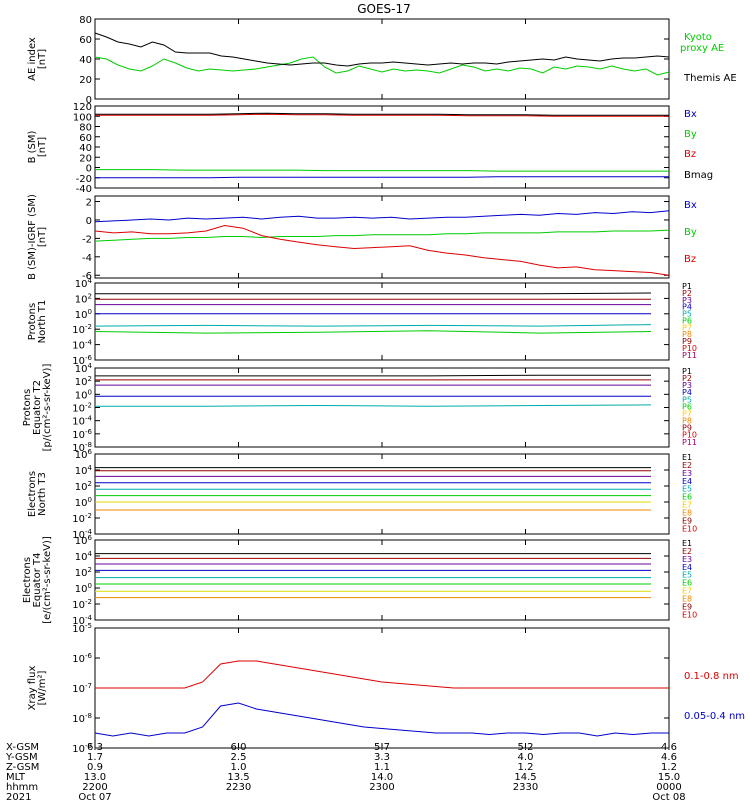 This screenshot has width=750, height=800. What do you see at coordinates (37, 407) in the screenshot?
I see `y-axis-label: Equator T2` at bounding box center [37, 407].